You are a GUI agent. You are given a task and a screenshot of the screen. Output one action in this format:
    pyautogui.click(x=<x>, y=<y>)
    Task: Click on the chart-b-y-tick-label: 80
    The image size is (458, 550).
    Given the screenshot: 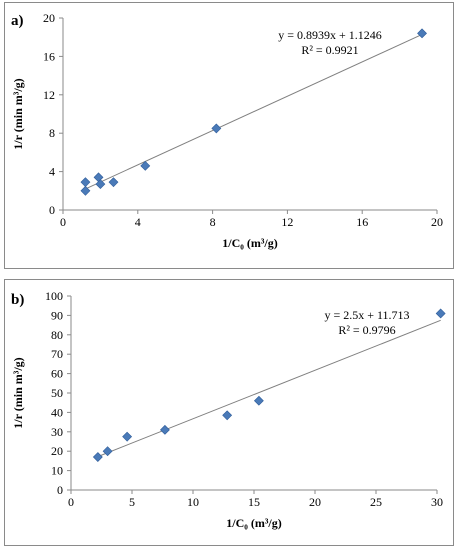 What is the action you would take?
    pyautogui.click(x=57, y=335)
    